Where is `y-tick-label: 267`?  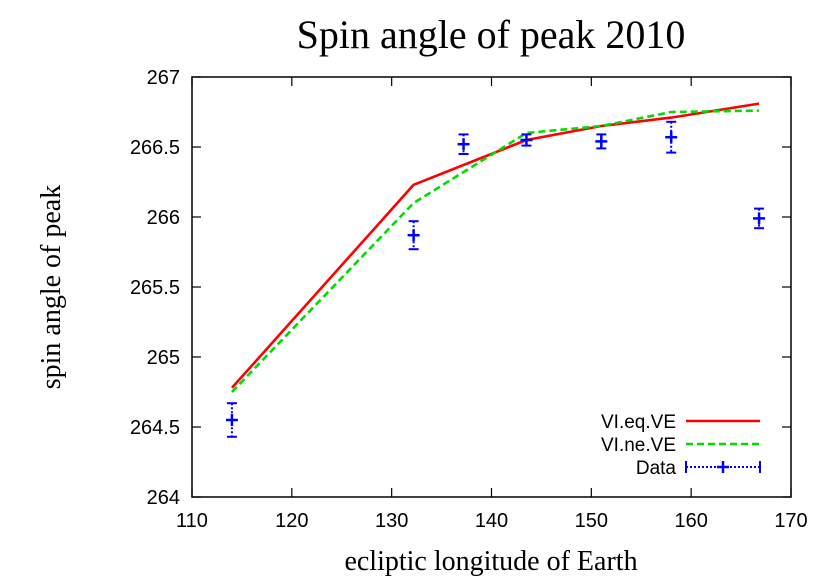 y-tick-label: 267 is located at coordinates (163, 78).